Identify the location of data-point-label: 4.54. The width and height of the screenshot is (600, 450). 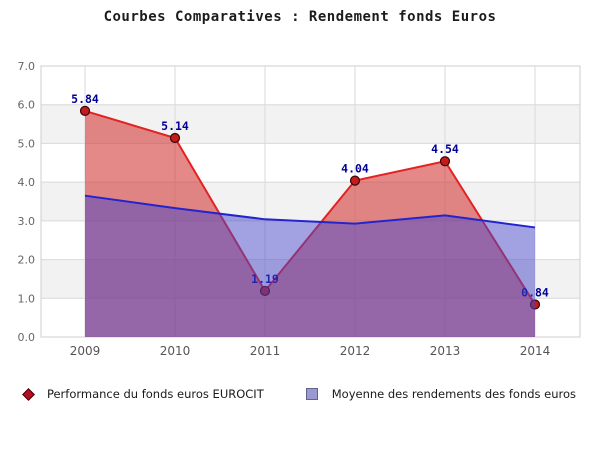
(445, 149).